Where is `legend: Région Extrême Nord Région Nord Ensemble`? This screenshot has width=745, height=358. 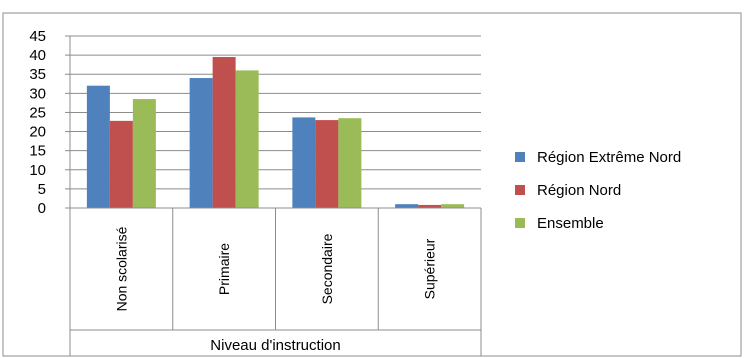 legend: Région Extrême Nord Région Nord Ensemble is located at coordinates (598, 190).